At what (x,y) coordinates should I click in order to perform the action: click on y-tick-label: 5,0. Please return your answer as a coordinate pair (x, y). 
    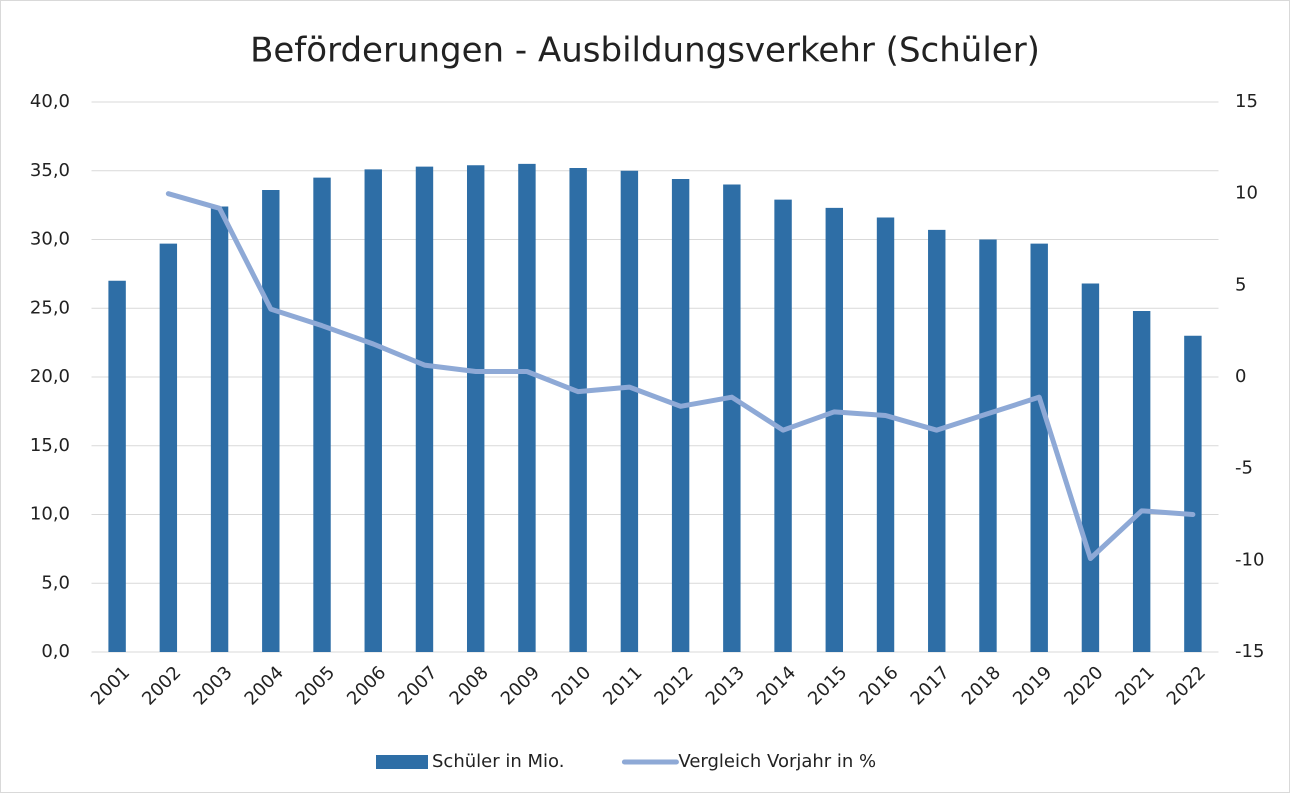
    Looking at the image, I should click on (55, 582).